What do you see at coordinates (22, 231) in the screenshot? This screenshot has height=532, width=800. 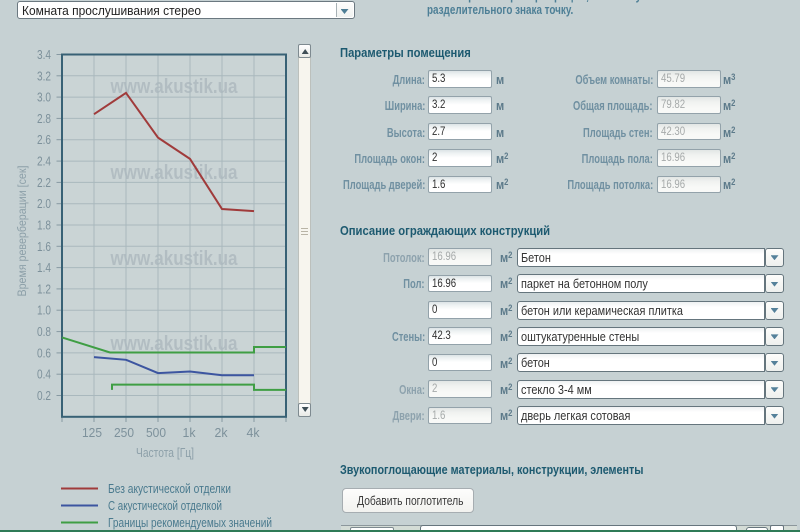 I see `svg-text: Время реверберации [сек]` at bounding box center [22, 231].